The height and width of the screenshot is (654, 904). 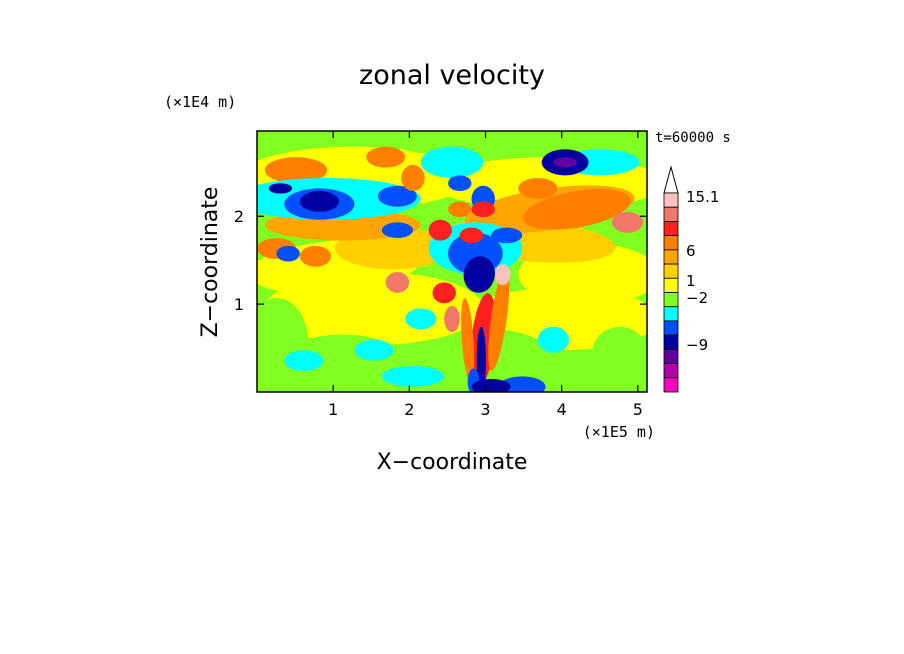 What do you see at coordinates (333, 409) in the screenshot?
I see `x-tick-label: 1` at bounding box center [333, 409].